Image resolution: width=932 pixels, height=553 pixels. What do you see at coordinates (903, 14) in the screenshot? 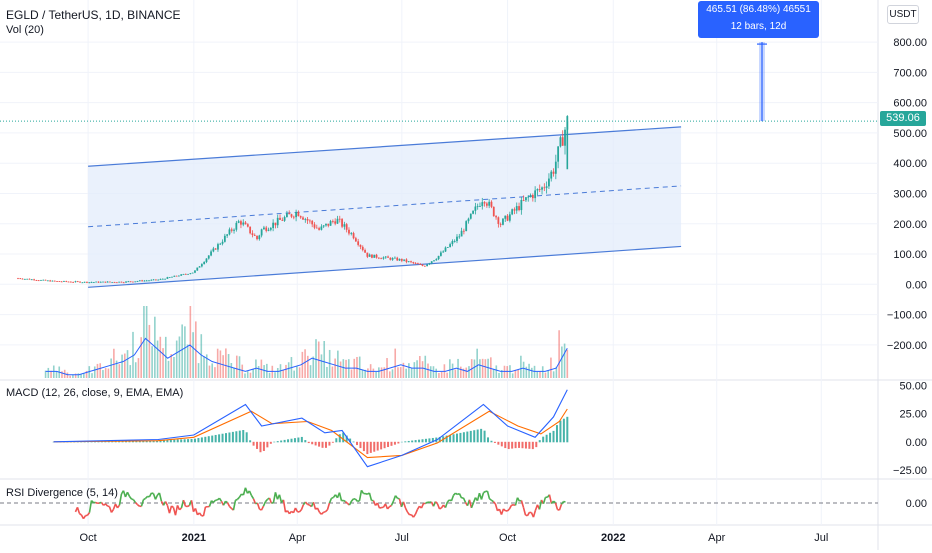
I see `currency-button: USDT` at bounding box center [903, 14].